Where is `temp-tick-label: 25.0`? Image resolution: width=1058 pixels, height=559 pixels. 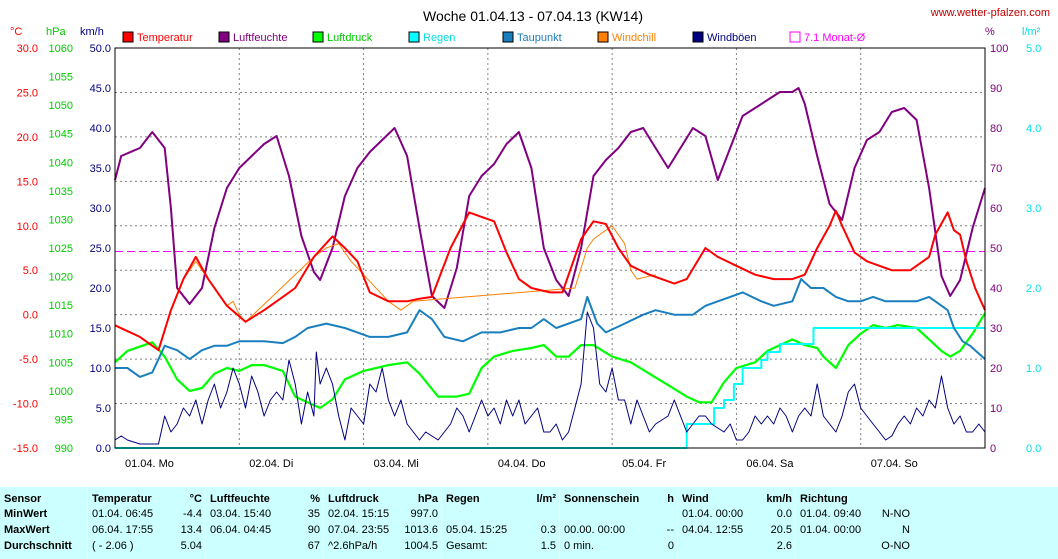
temp-tick-label: 25.0 is located at coordinates (27, 93).